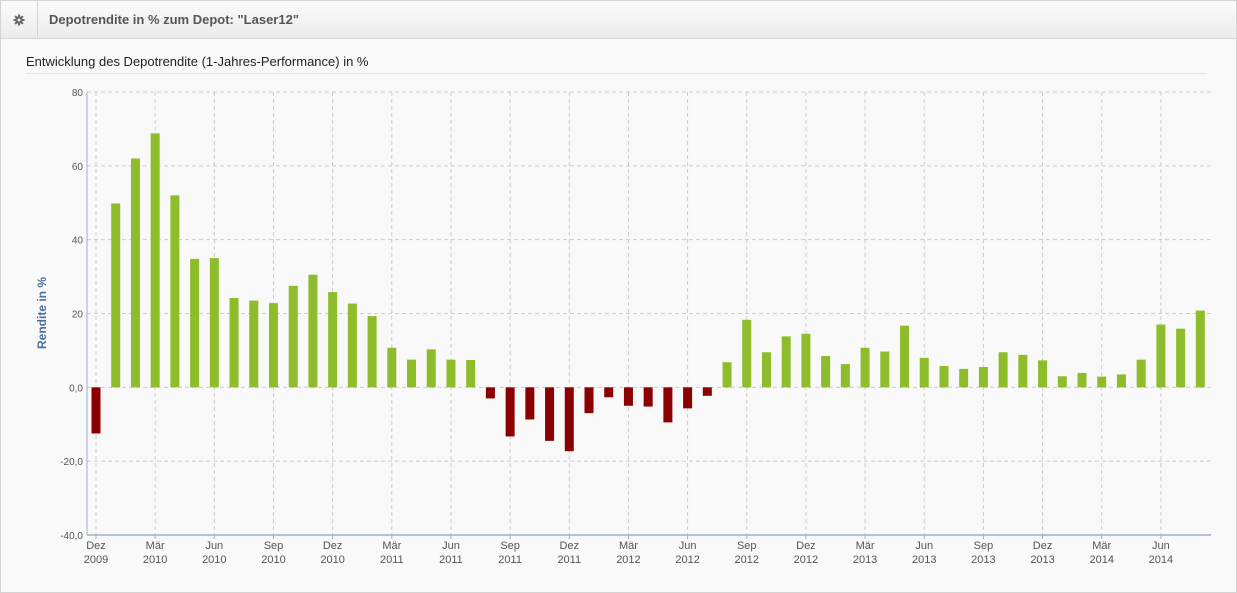 The image size is (1237, 593). Describe the element at coordinates (42, 313) in the screenshot. I see `y-axis-label: Rendite in %` at that location.